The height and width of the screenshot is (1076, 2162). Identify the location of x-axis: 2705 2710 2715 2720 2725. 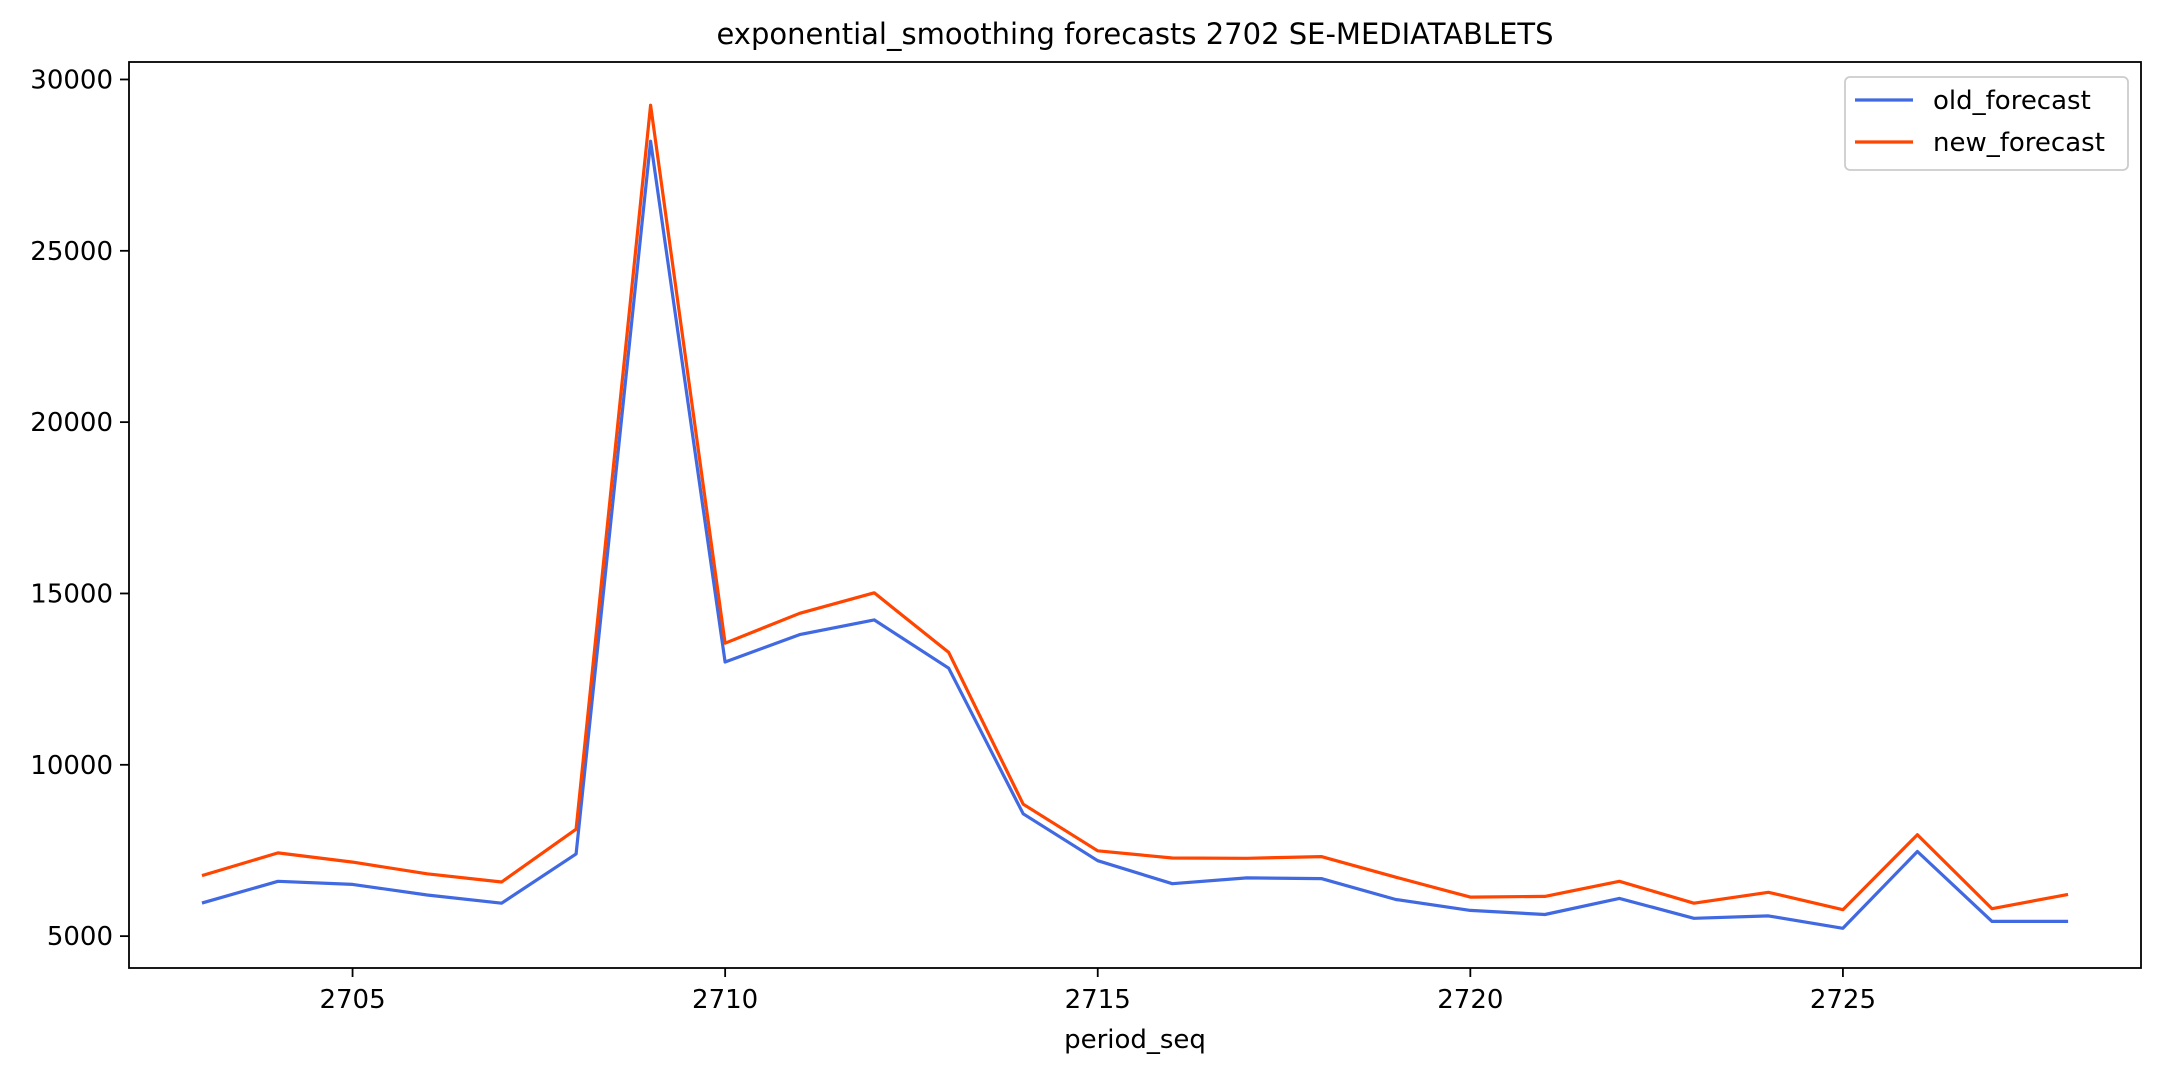
(1097, 991).